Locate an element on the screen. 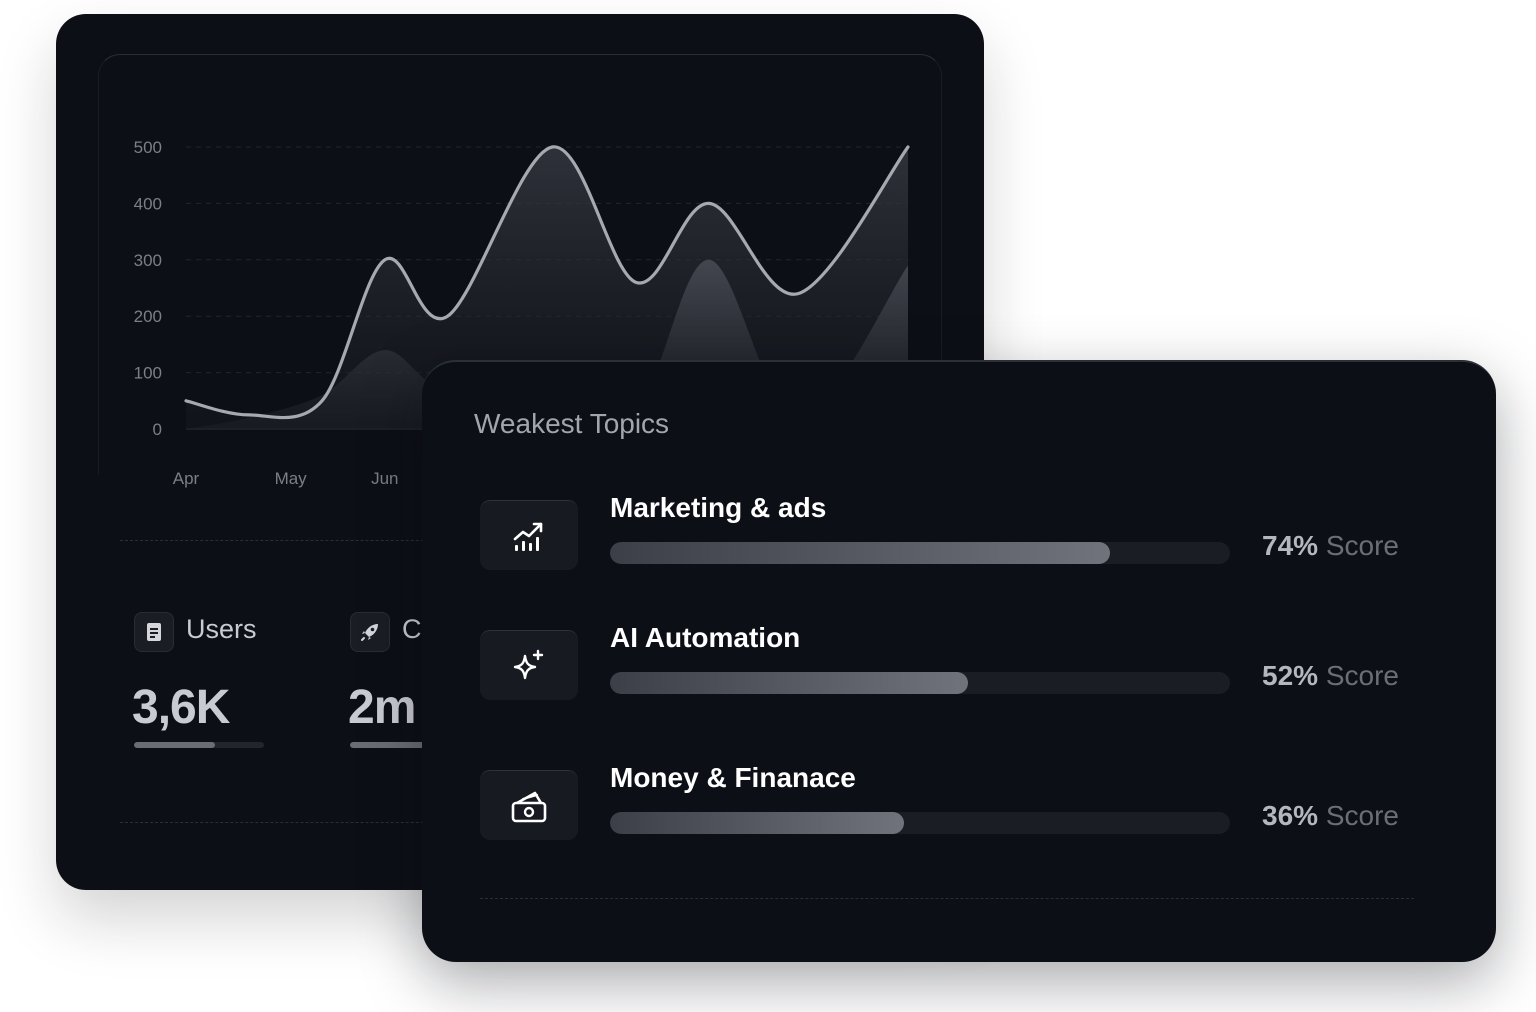  series-line is located at coordinates (547, 282).